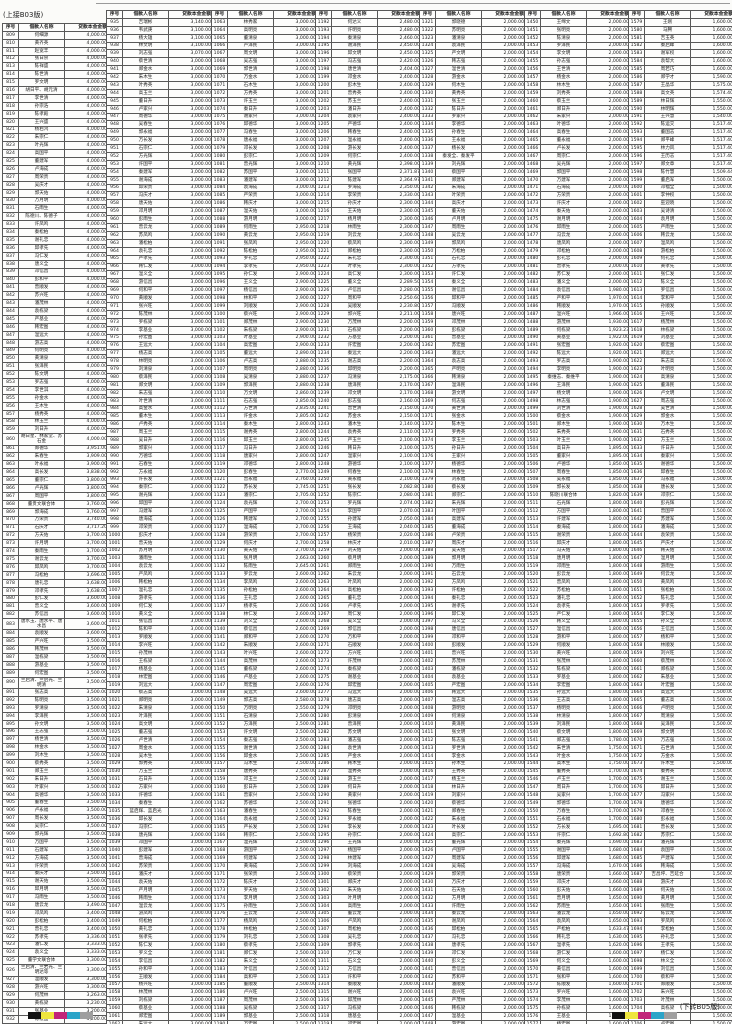 The height and width of the screenshot is (1024, 732). Describe the element at coordinates (323, 472) in the screenshot. I see `serial-number-cell: 1249` at that location.